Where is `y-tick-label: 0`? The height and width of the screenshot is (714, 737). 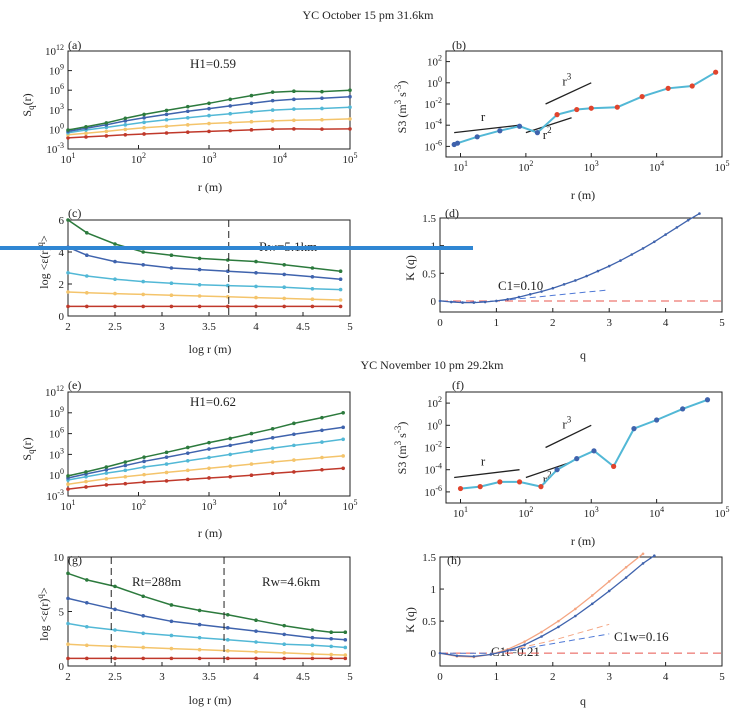
y-tick-label: 0 is located at coordinates (62, 317).